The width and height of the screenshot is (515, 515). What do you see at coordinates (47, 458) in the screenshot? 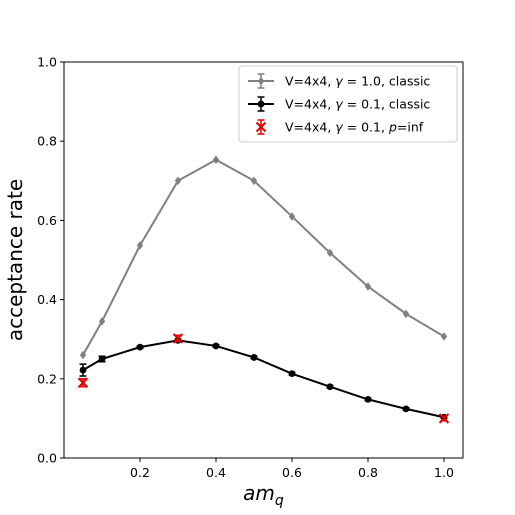
I see `y-tick-label: 0.0` at bounding box center [47, 458].